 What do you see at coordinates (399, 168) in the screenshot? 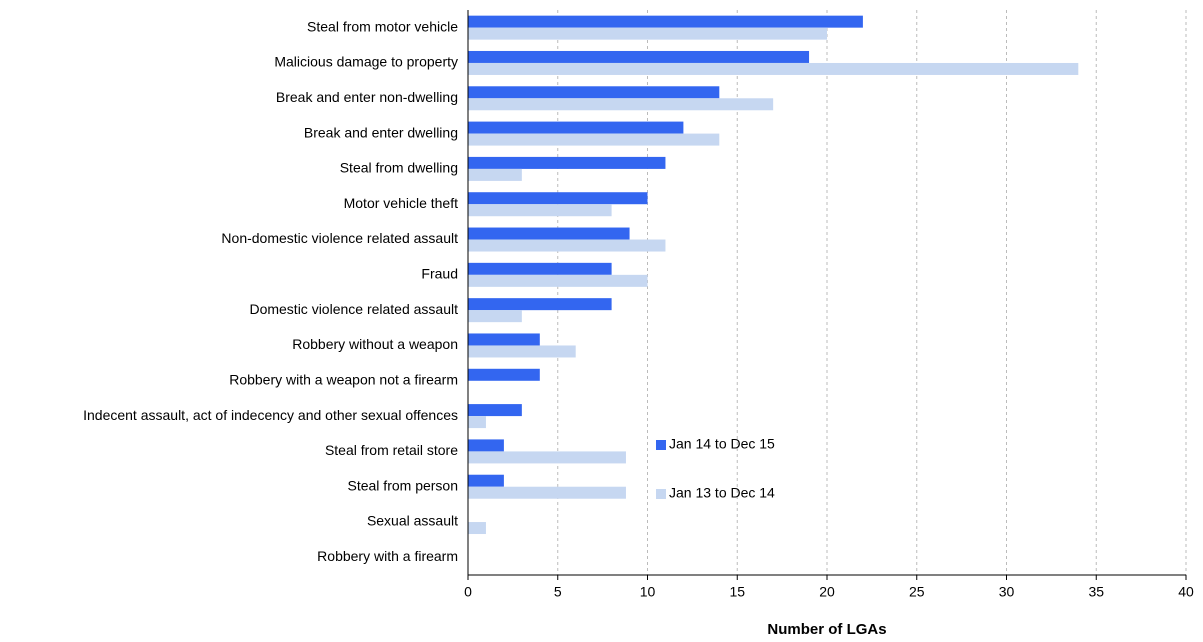
I see `y-tick-label: Steal from dwelling` at bounding box center [399, 168].